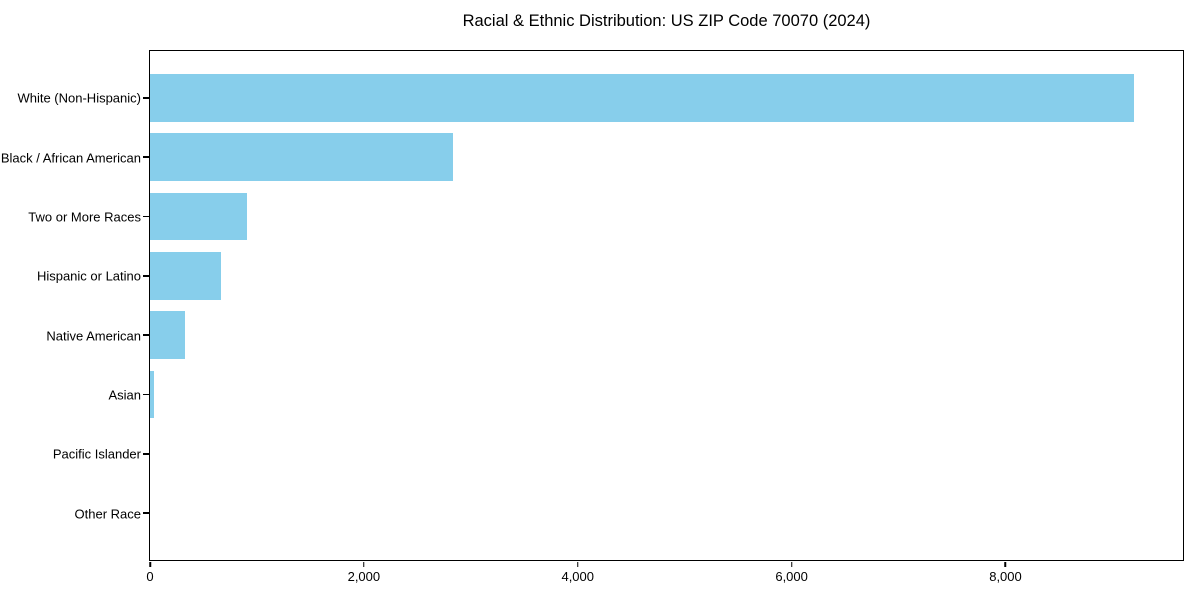  I want to click on y-axis-label: Asian, so click(124, 395).